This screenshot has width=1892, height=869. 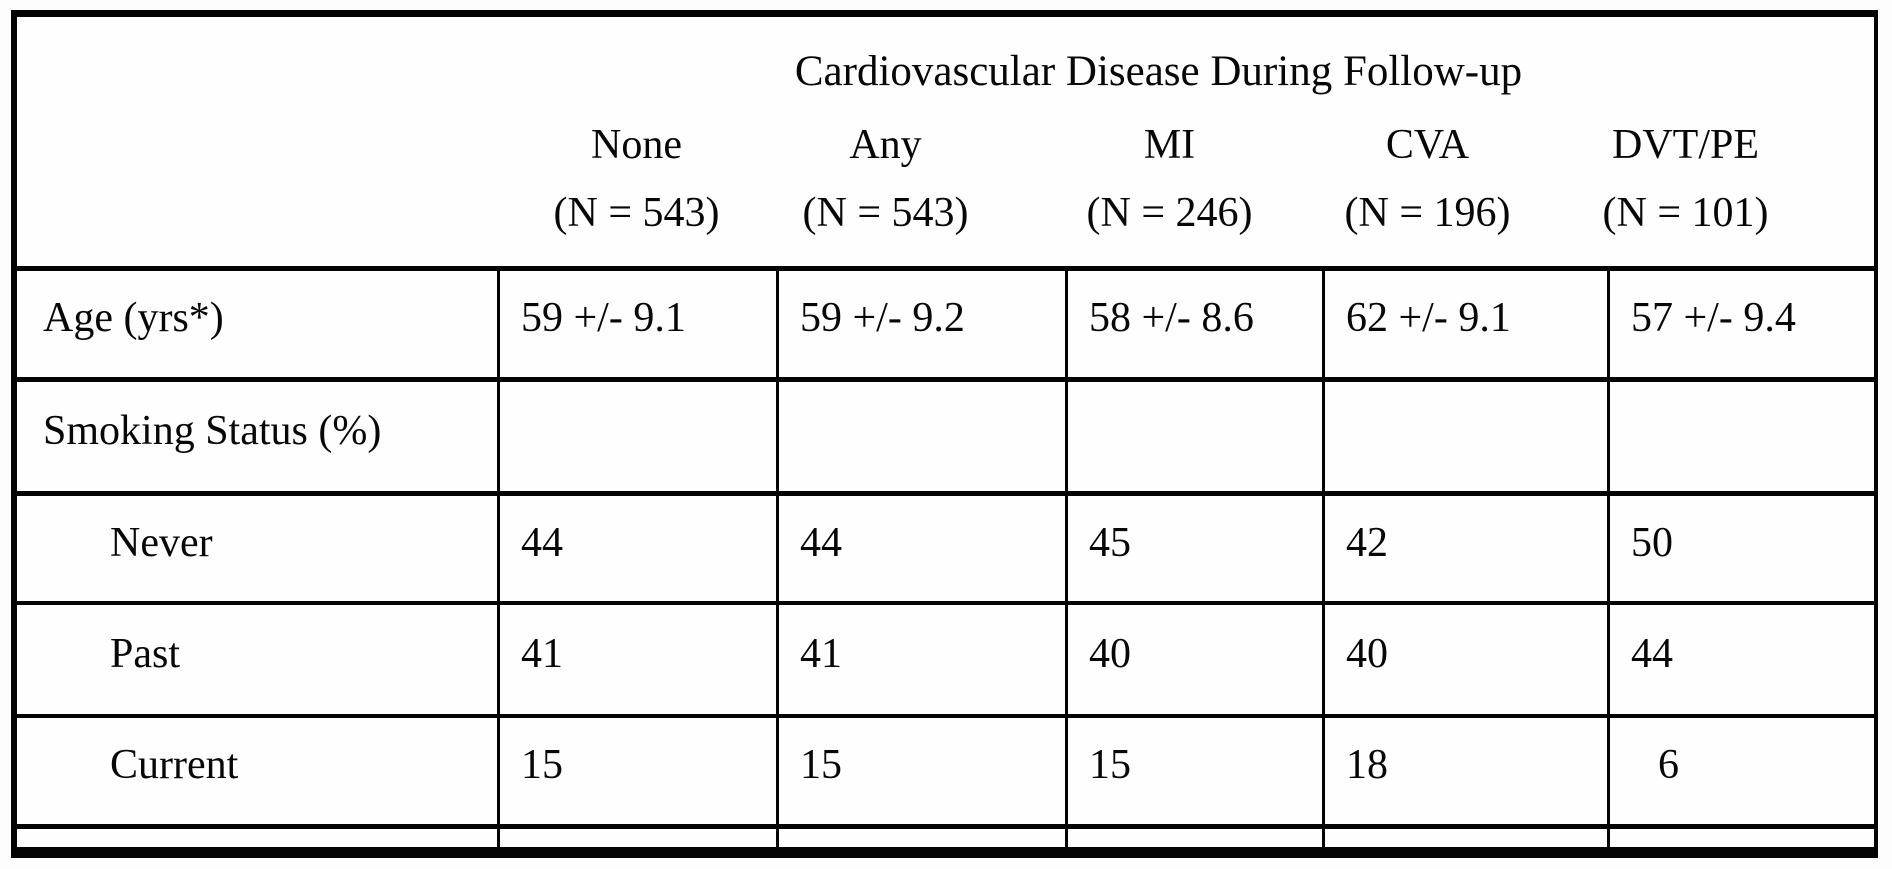 What do you see at coordinates (1367, 542) in the screenshot?
I see `cell-text: 42` at bounding box center [1367, 542].